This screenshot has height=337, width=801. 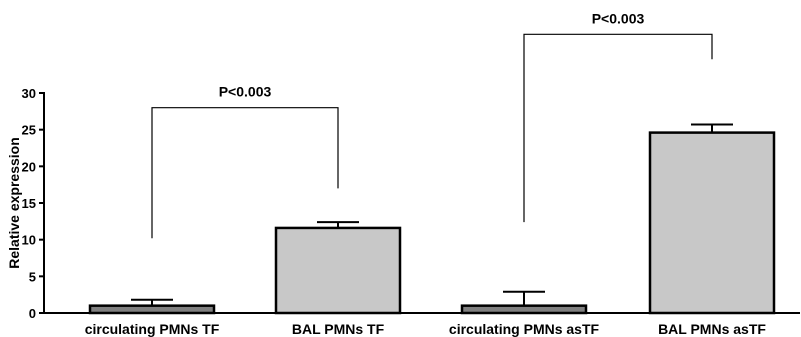 I want to click on category-label: BAL PMNs TF, so click(x=338, y=329).